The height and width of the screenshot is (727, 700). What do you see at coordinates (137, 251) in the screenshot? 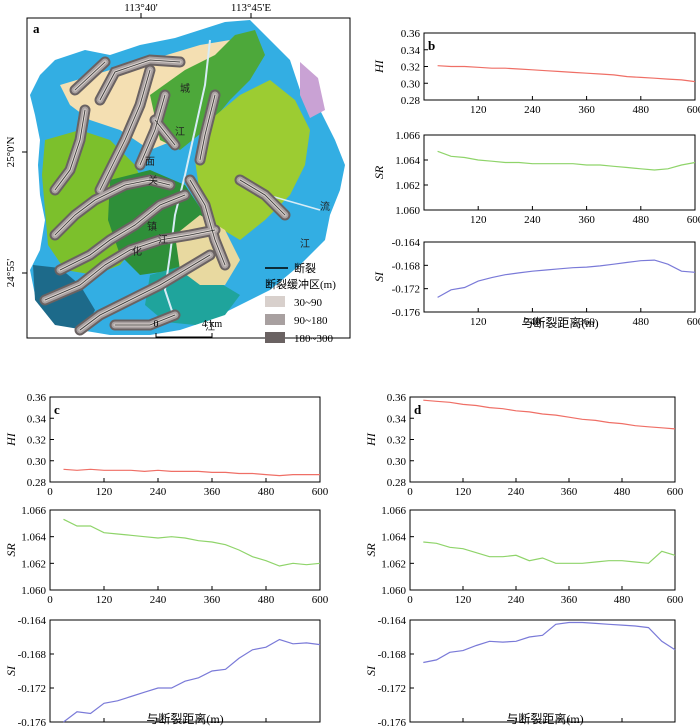
I see `map-text-6: 化` at bounding box center [137, 251].